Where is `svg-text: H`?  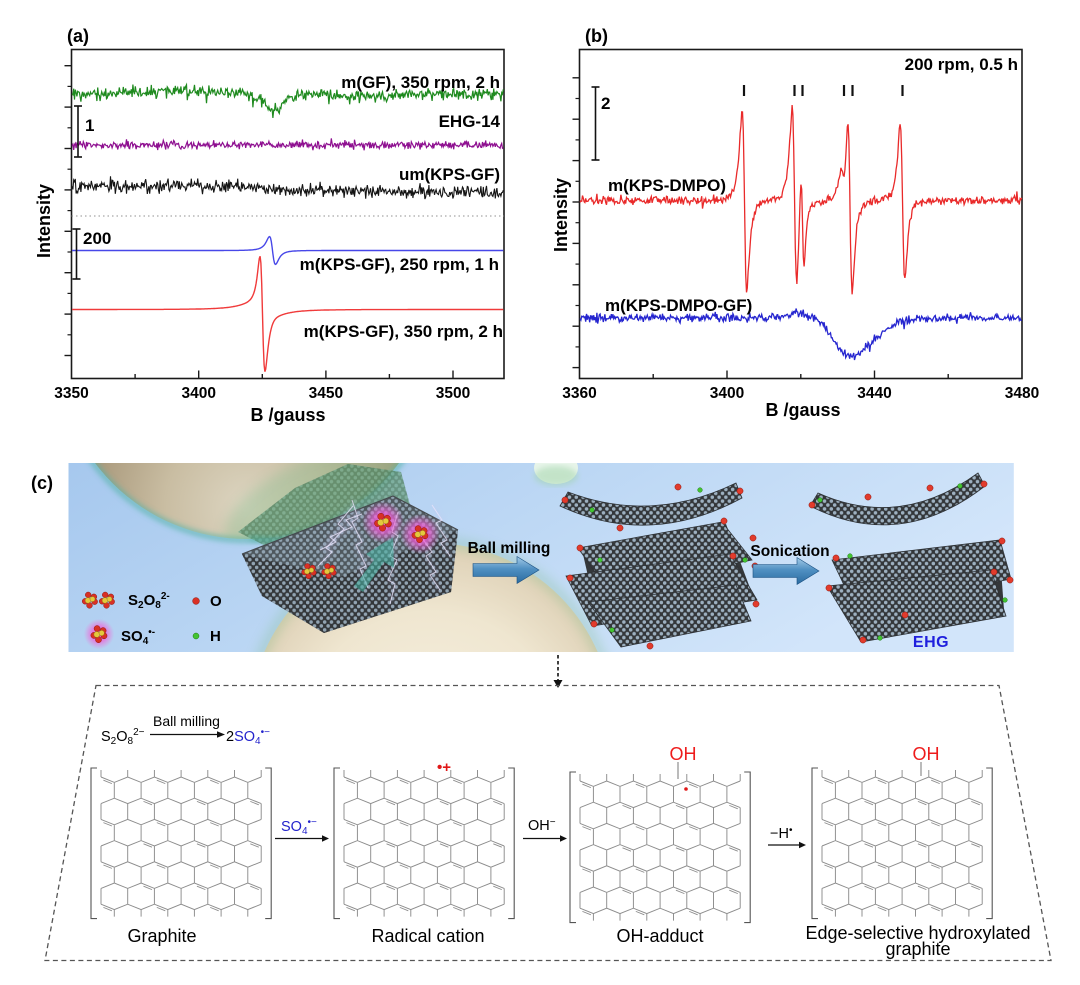 svg-text: H is located at coordinates (215, 636).